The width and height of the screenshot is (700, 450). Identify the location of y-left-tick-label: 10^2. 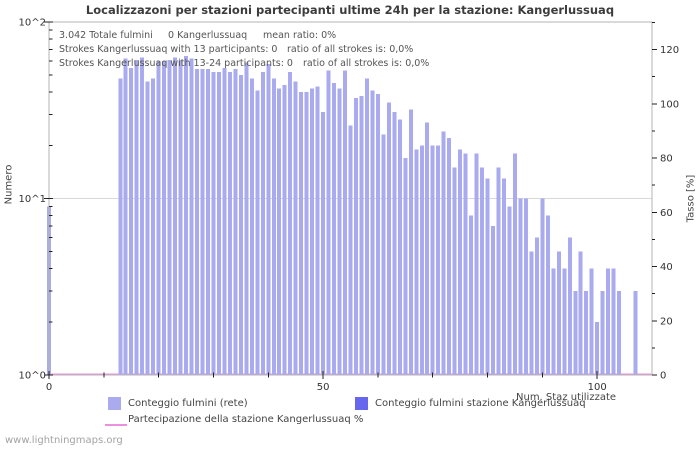
(32, 23).